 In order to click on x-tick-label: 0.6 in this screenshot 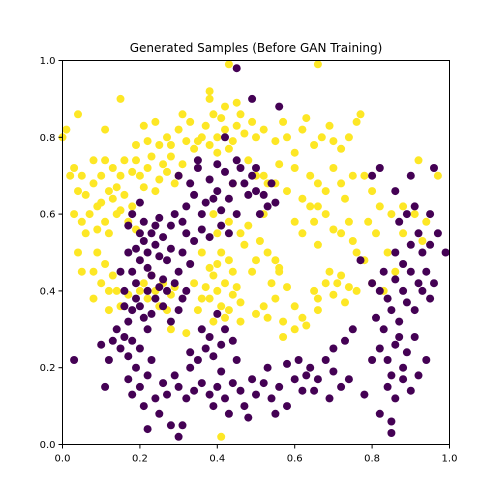, I will do `click(295, 459)`.